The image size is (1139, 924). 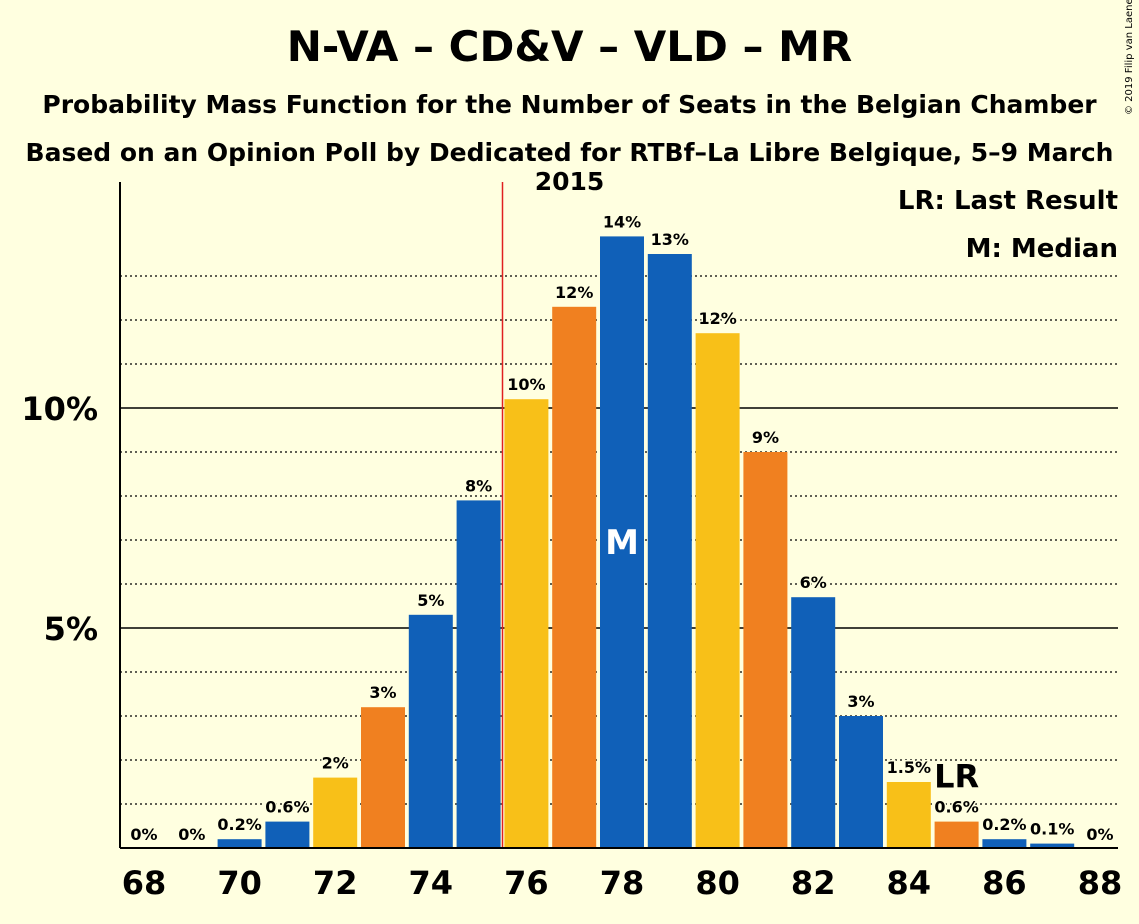 What do you see at coordinates (1008, 201) in the screenshot?
I see `legend-last-result: LR: Last Result` at bounding box center [1008, 201].